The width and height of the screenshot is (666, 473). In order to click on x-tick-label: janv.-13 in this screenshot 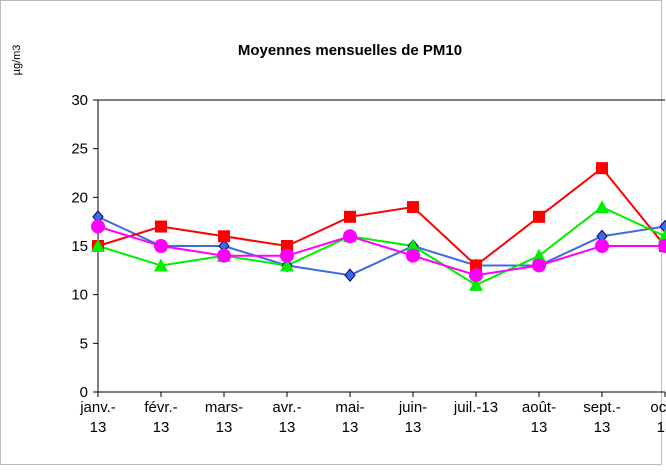, I will do `click(97, 417)`.